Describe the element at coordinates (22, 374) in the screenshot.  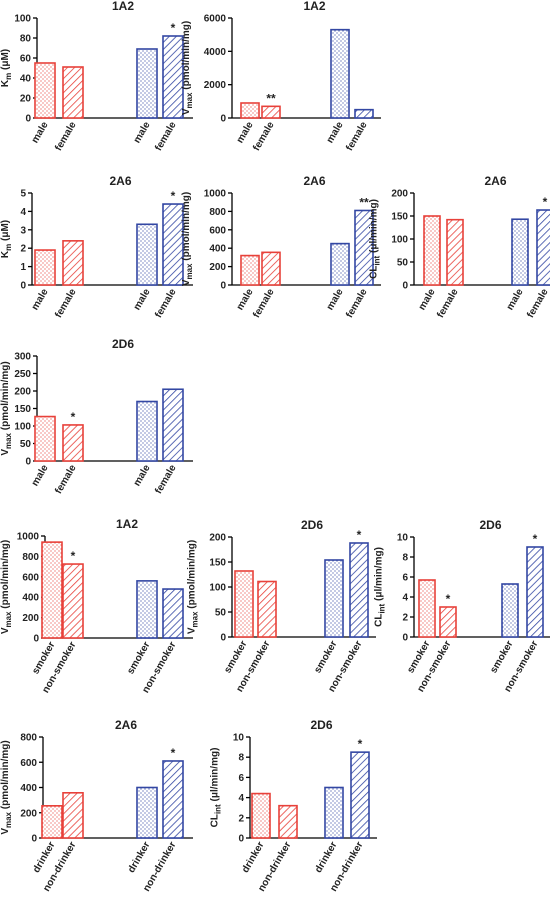
I see `y-tick-label: 250` at that location.